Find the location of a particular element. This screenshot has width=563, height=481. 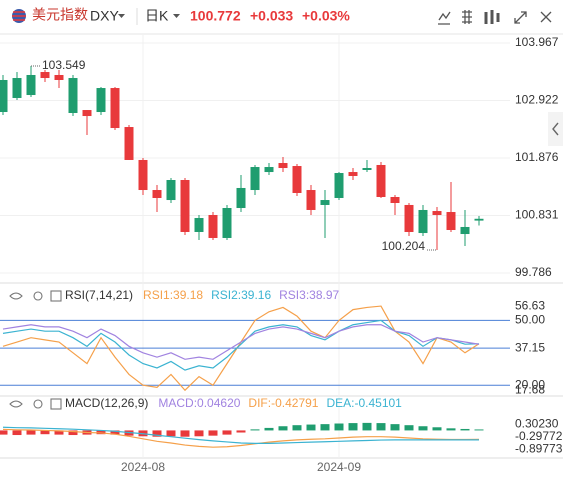

draw-tool-icon is located at coordinates (444, 18).